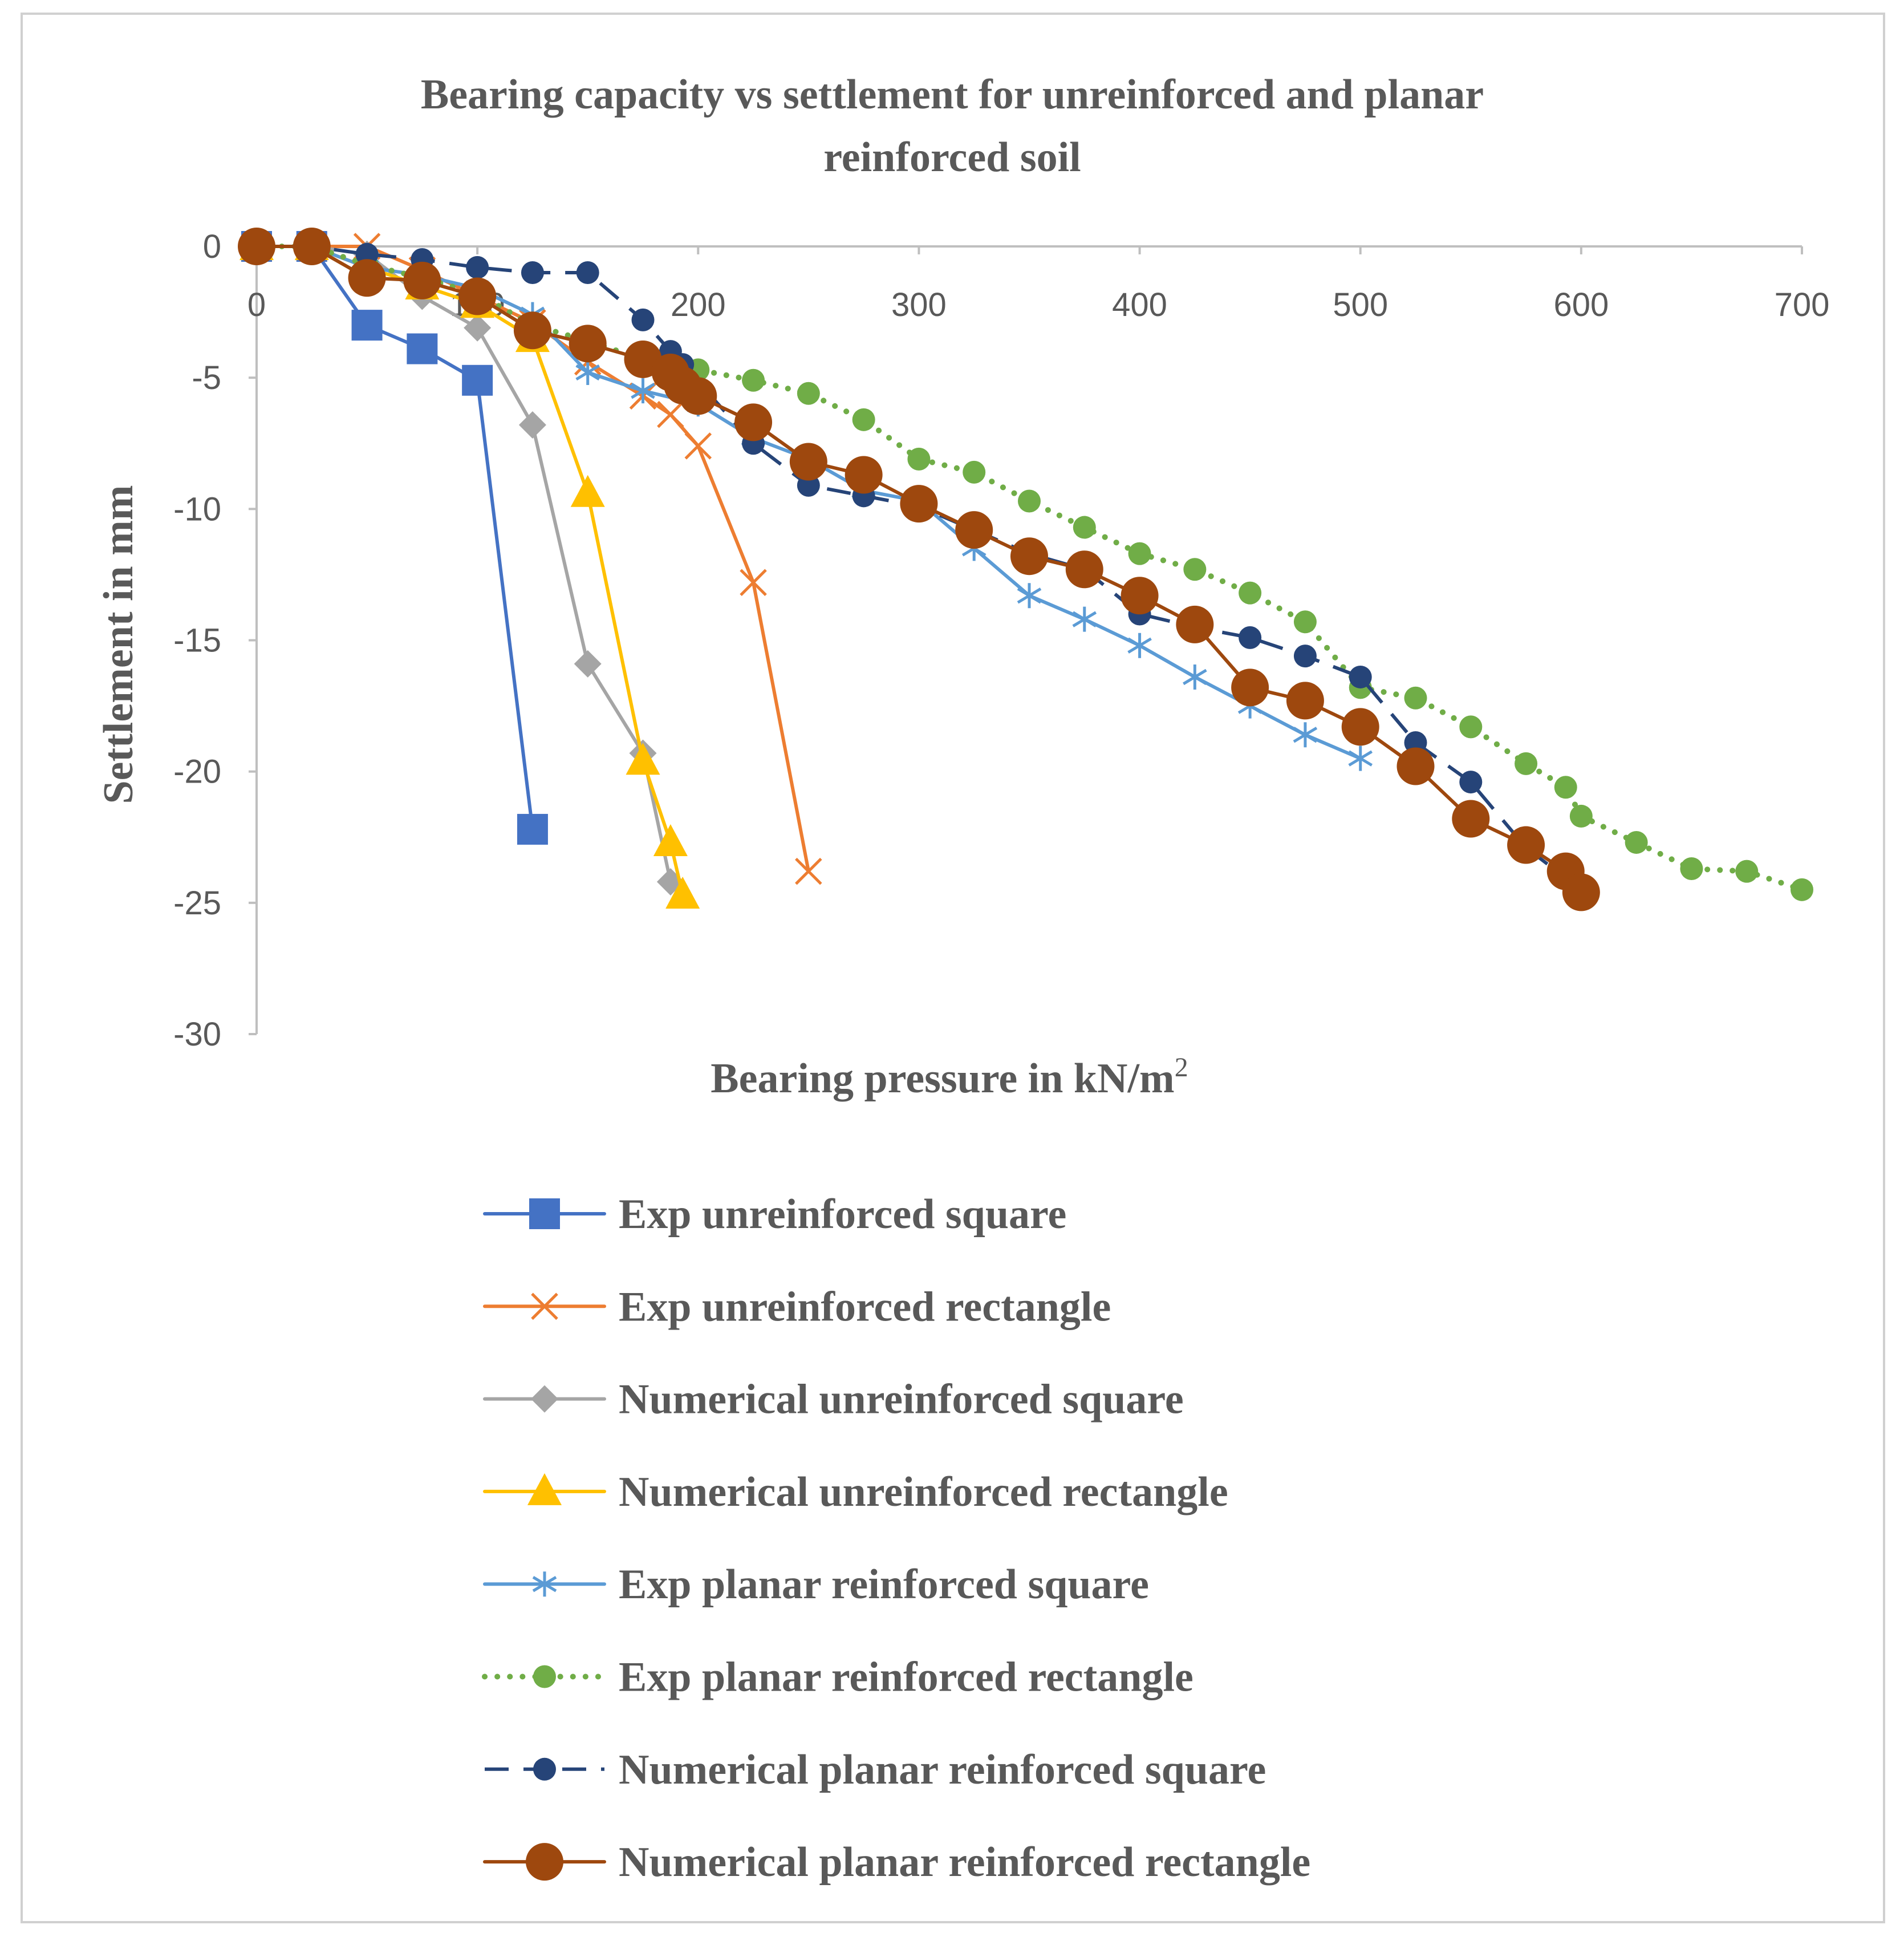  Describe the element at coordinates (919, 304) in the screenshot. I see `x-tick-label: 300` at that location.